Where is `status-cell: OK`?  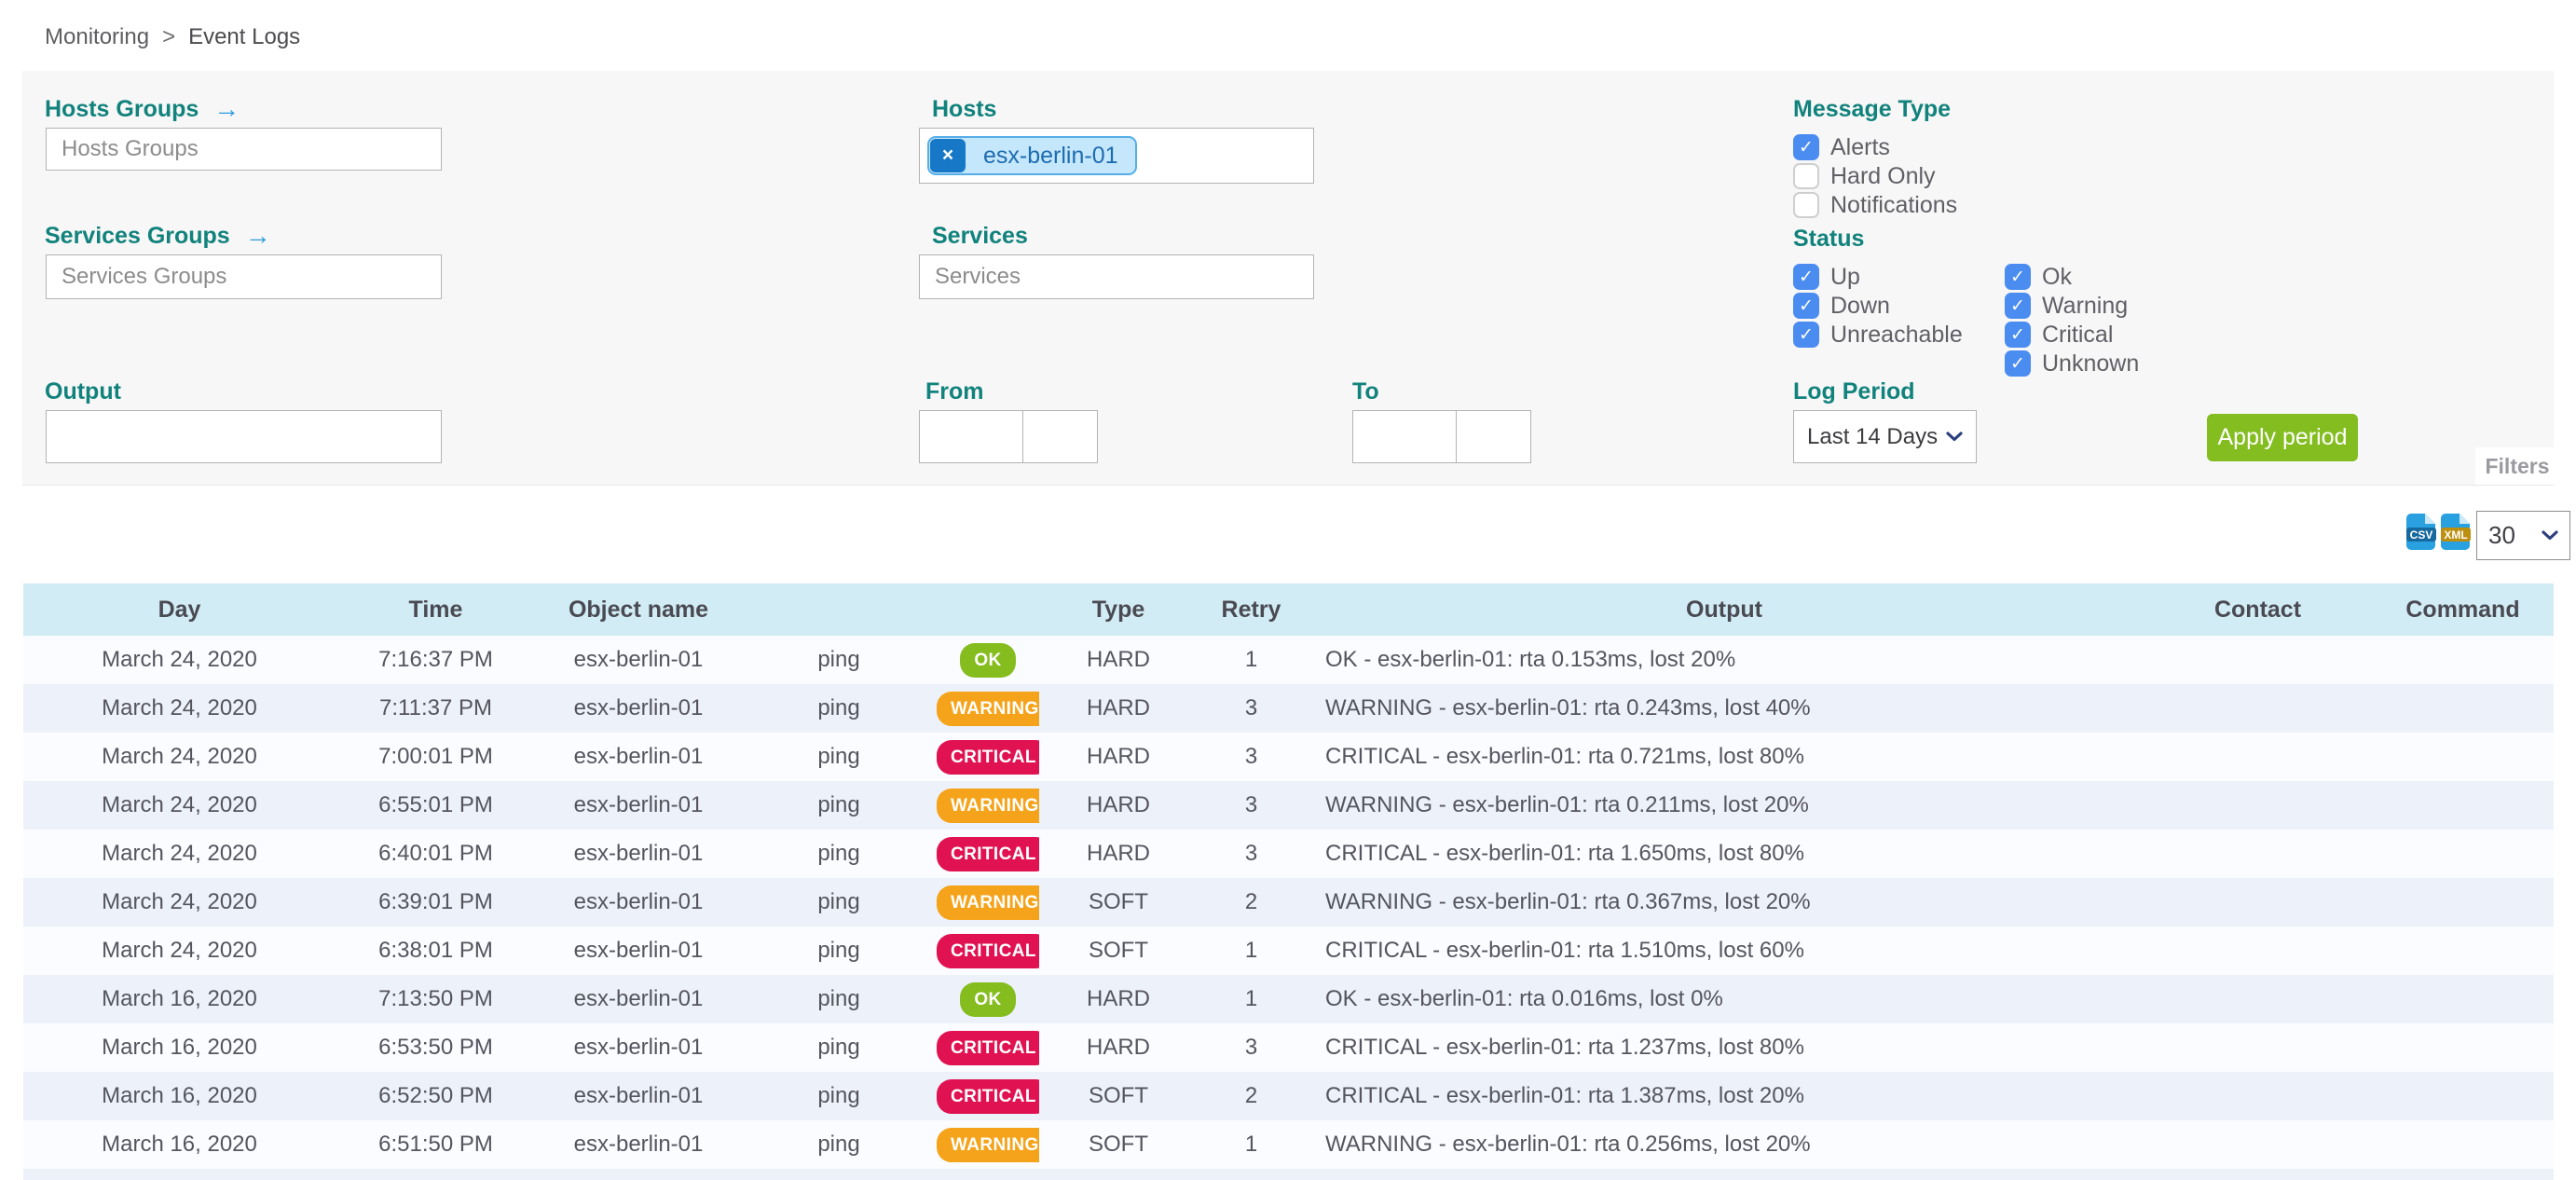
status-cell: OK is located at coordinates (988, 999).